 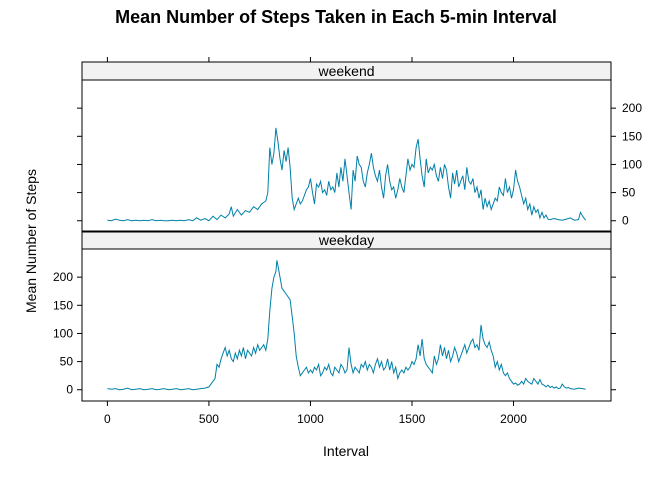 What do you see at coordinates (107, 419) in the screenshot?
I see `x-tick-label: 0` at bounding box center [107, 419].